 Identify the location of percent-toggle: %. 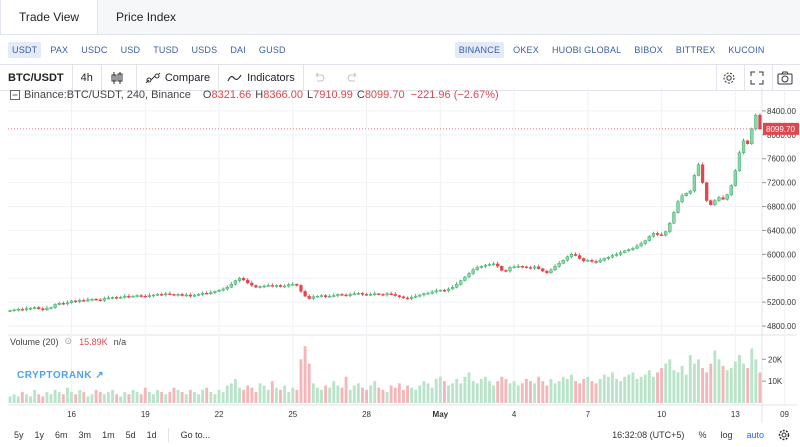
(702, 435).